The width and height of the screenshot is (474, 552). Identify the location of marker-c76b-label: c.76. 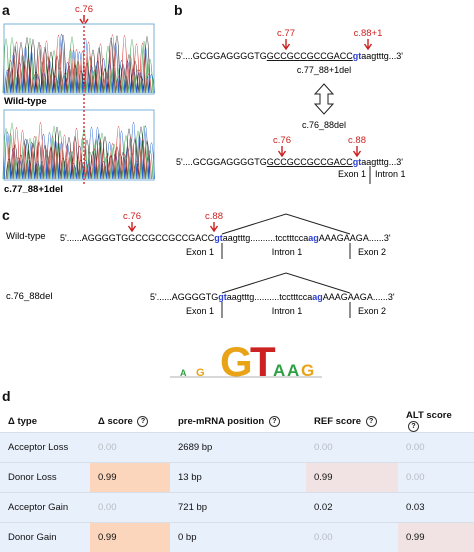
(282, 140).